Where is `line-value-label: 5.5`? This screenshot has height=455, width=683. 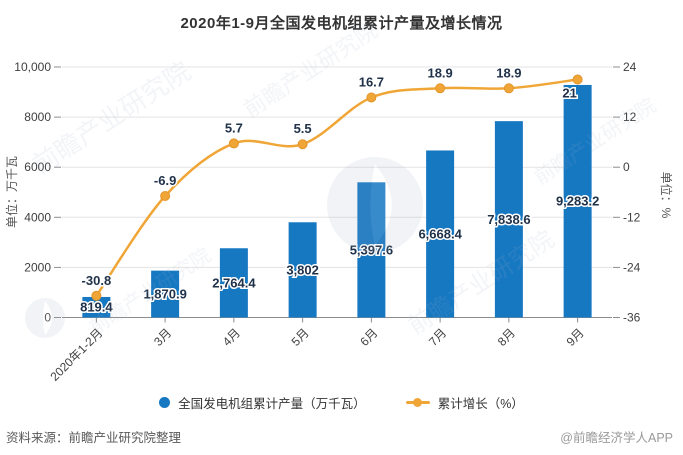 line-value-label: 5.5 is located at coordinates (303, 128).